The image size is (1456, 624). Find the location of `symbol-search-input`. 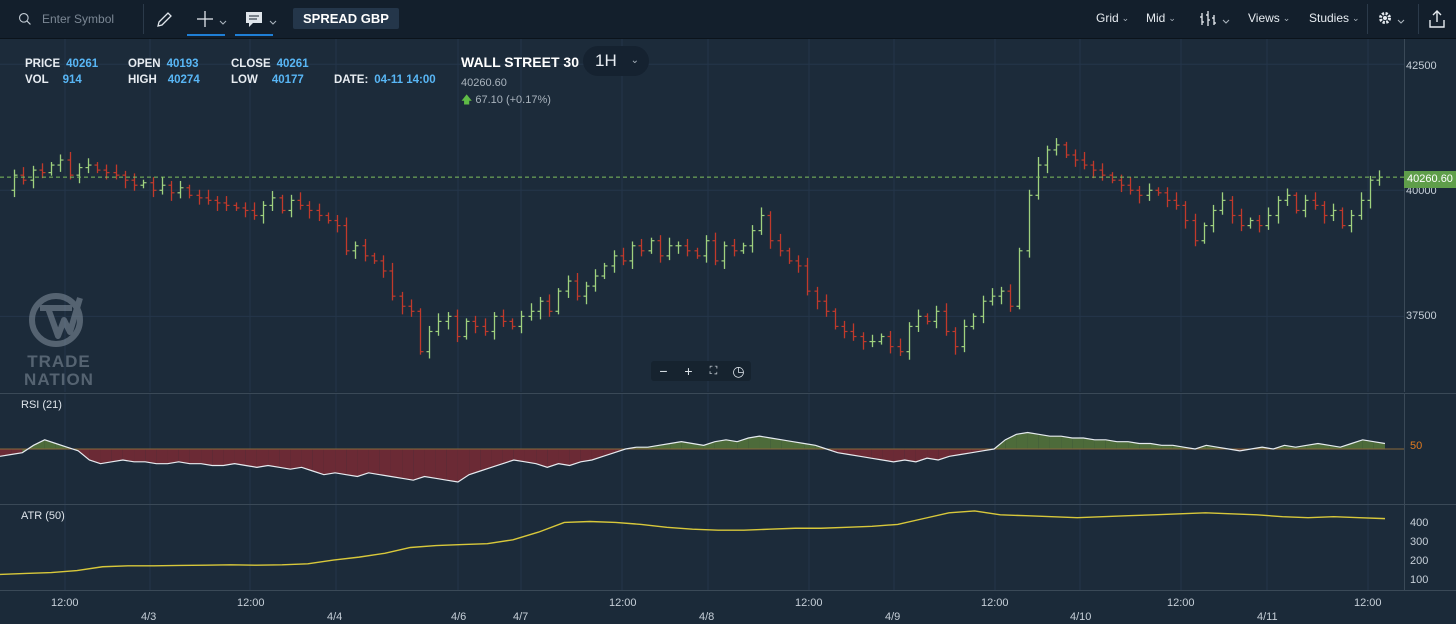

symbol-search-input is located at coordinates (92, 19).